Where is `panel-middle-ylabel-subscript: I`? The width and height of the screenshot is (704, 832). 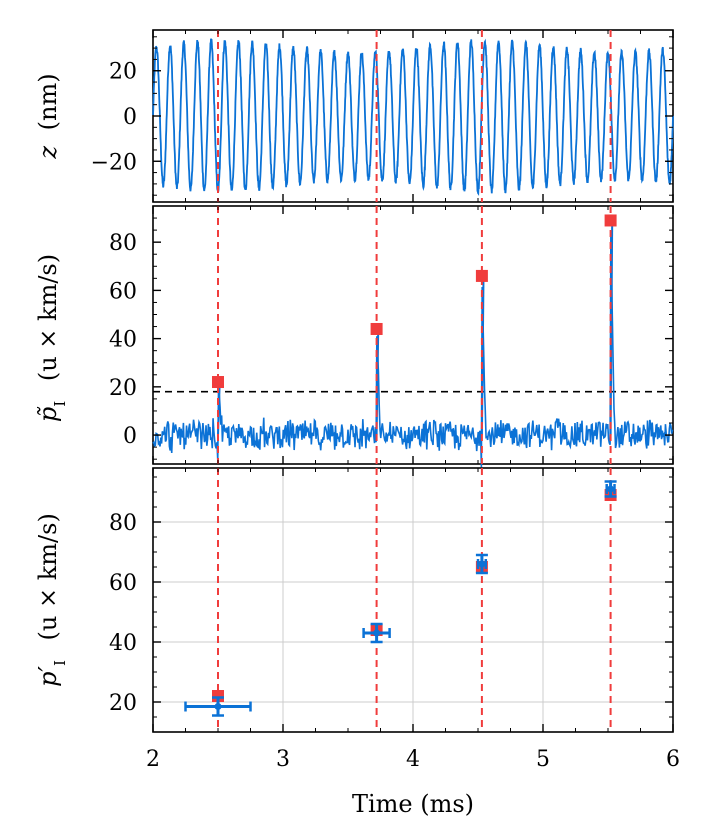 panel-middle-ylabel-subscript: I is located at coordinates (60, 404).